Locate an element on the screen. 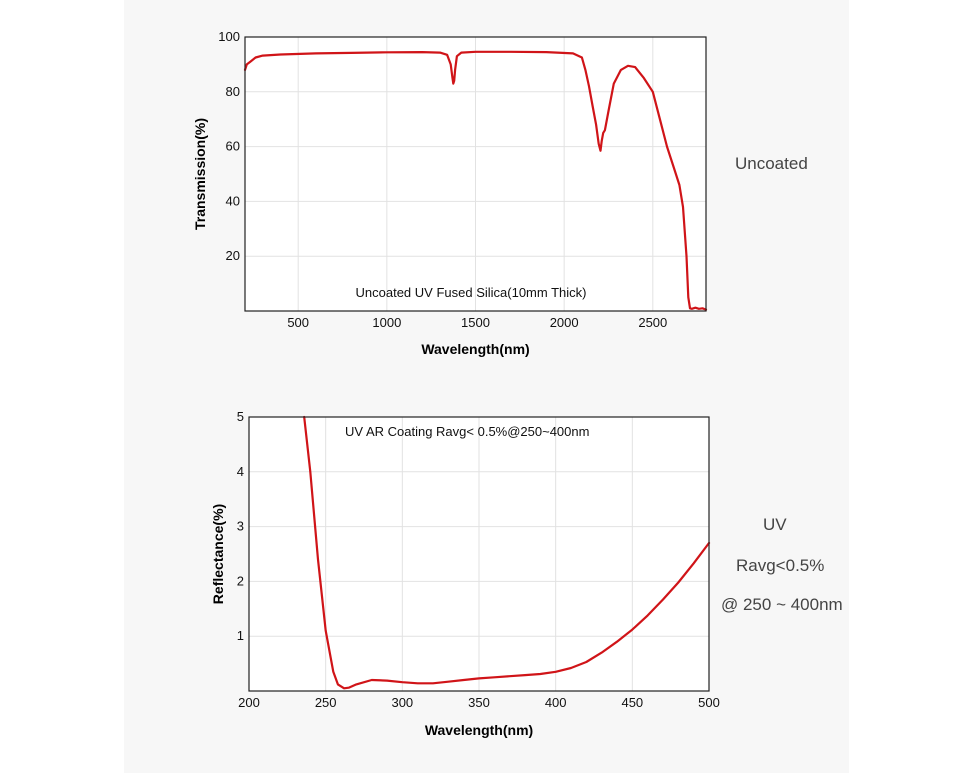 Image resolution: width=973 pixels, height=773 pixels. data-series-line is located at coordinates (507, 552).